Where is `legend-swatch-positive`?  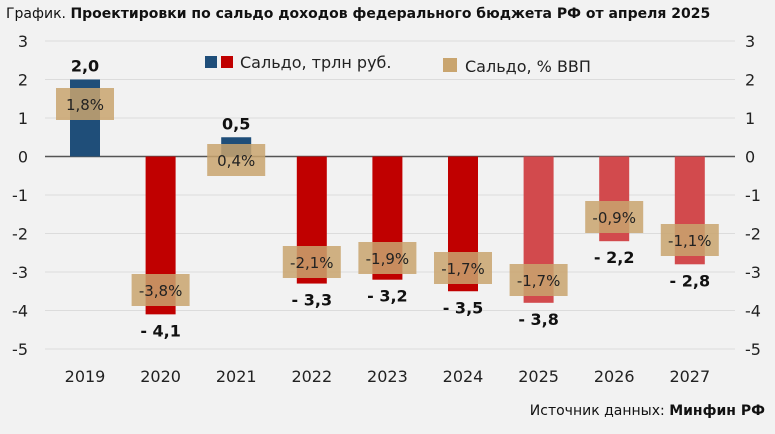 legend-swatch-positive is located at coordinates (211, 62).